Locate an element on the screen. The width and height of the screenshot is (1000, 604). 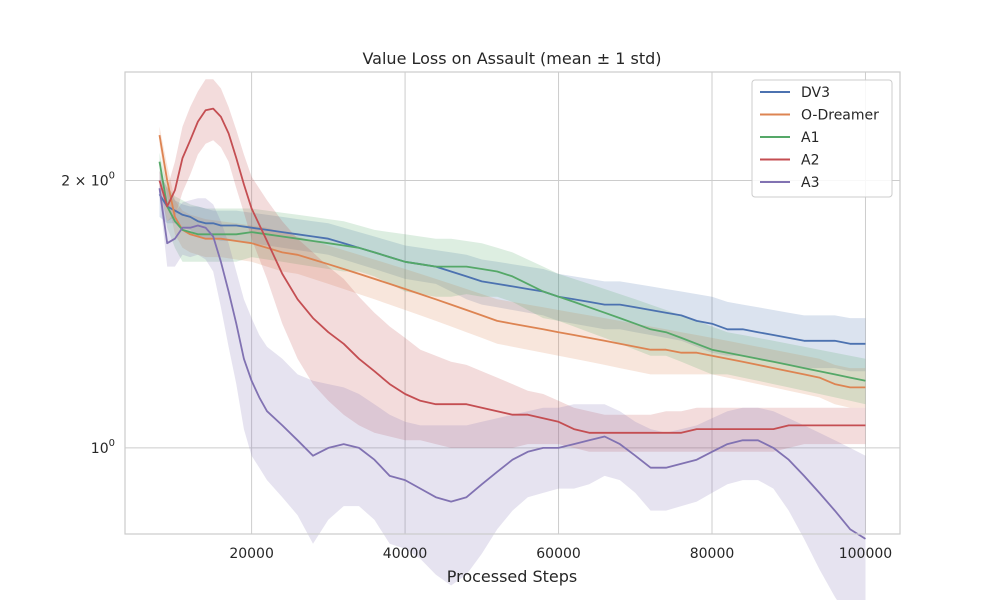
x-tick-labels: 20000 40000 60000 80000 100000 is located at coordinates (560, 554).